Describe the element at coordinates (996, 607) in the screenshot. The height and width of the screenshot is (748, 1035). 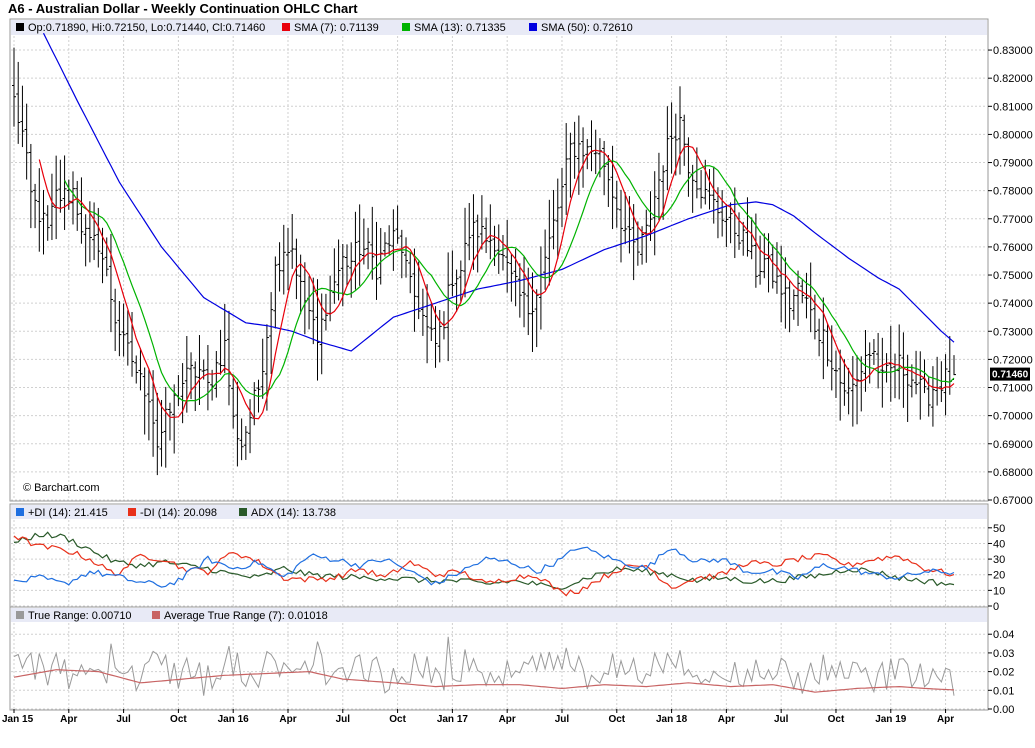
I see `dmi-y-tick-label: 0` at that location.